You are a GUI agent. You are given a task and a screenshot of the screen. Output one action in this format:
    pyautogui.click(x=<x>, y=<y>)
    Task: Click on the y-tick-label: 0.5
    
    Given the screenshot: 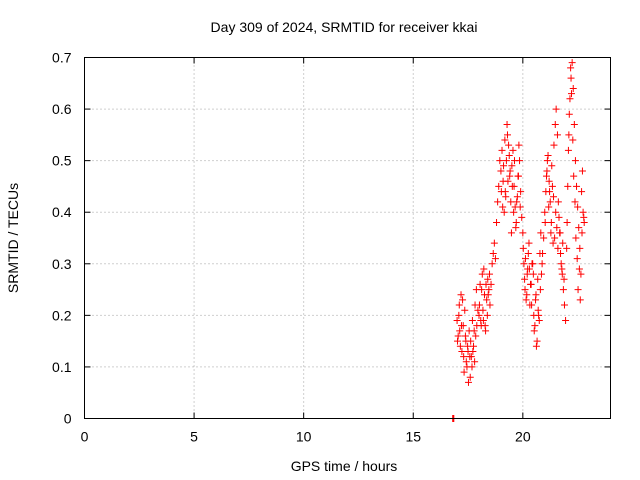 What is the action you would take?
    pyautogui.click(x=62, y=161)
    